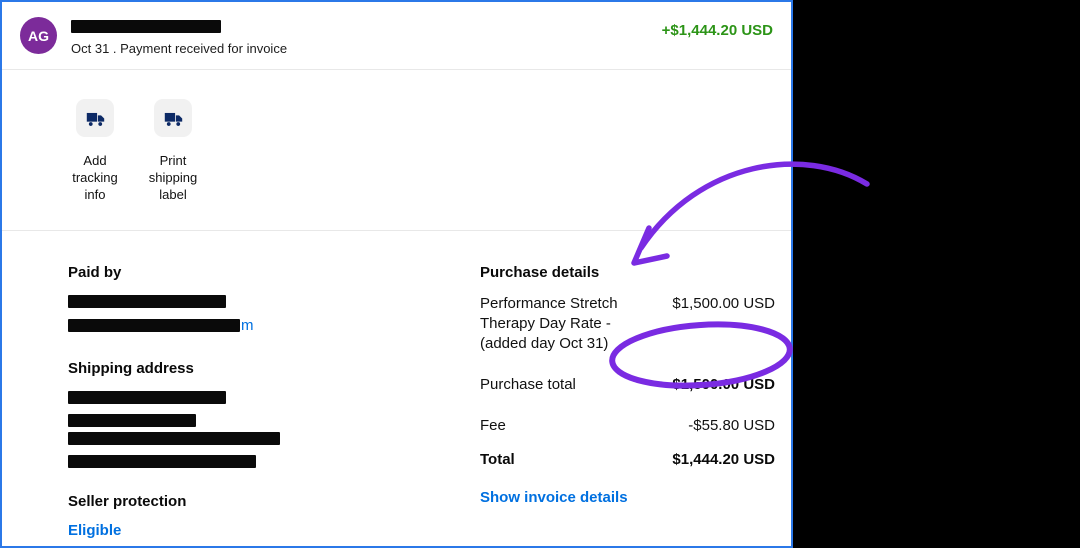 This screenshot has height=548, width=1080. I want to click on fee-amount: -$55.80 USD, so click(731, 425).